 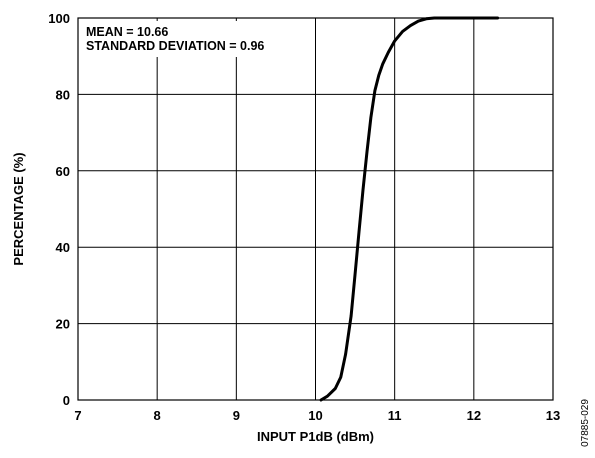 I want to click on x-tick-label: 12, so click(x=474, y=415).